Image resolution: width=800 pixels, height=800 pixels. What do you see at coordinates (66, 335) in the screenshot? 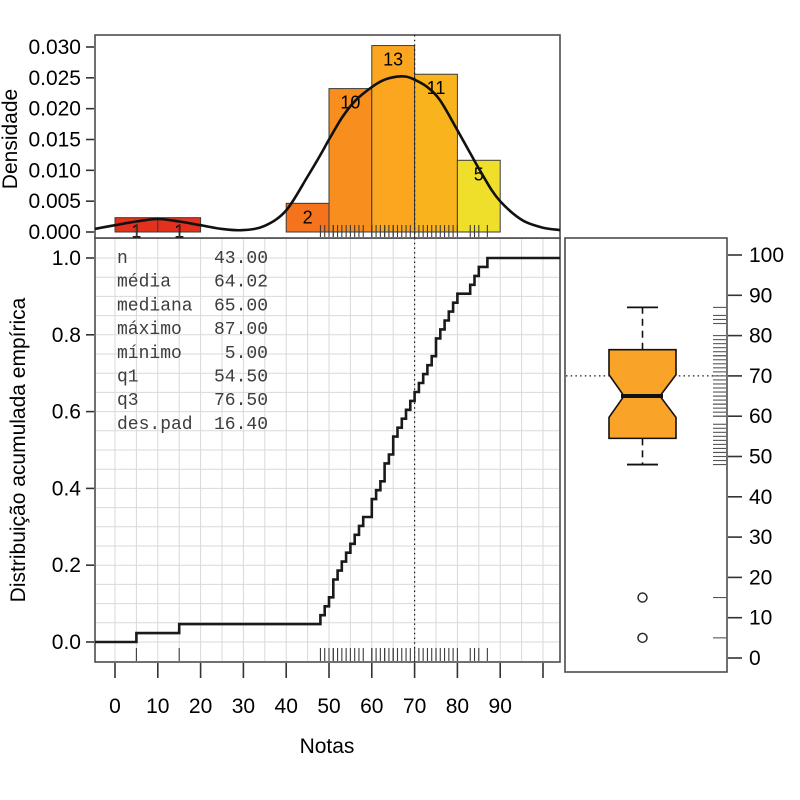
I see `y-tick-label: 0.8` at bounding box center [66, 335].